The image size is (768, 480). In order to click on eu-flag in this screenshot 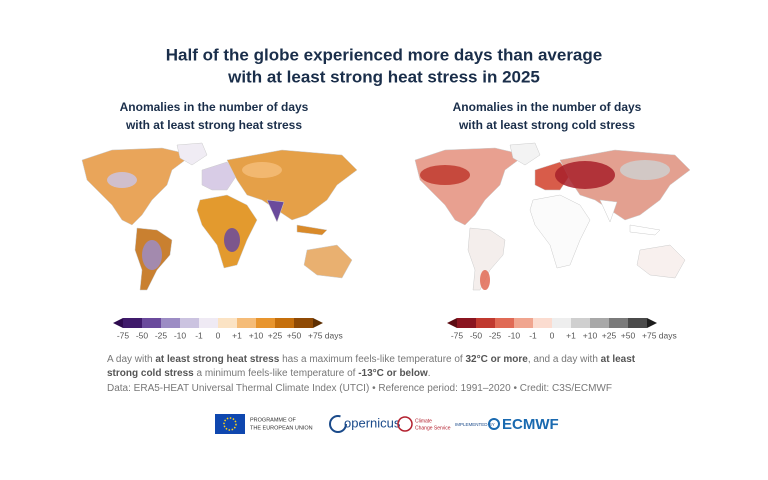, I will do `click(230, 424)`.